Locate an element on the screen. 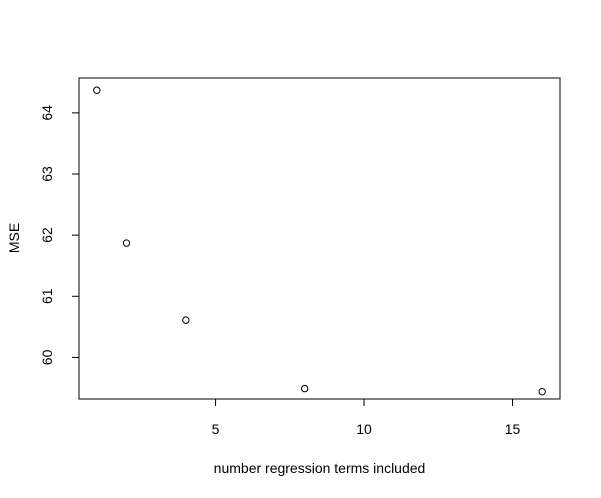  y-axis-title: MSE is located at coordinates (14, 238).